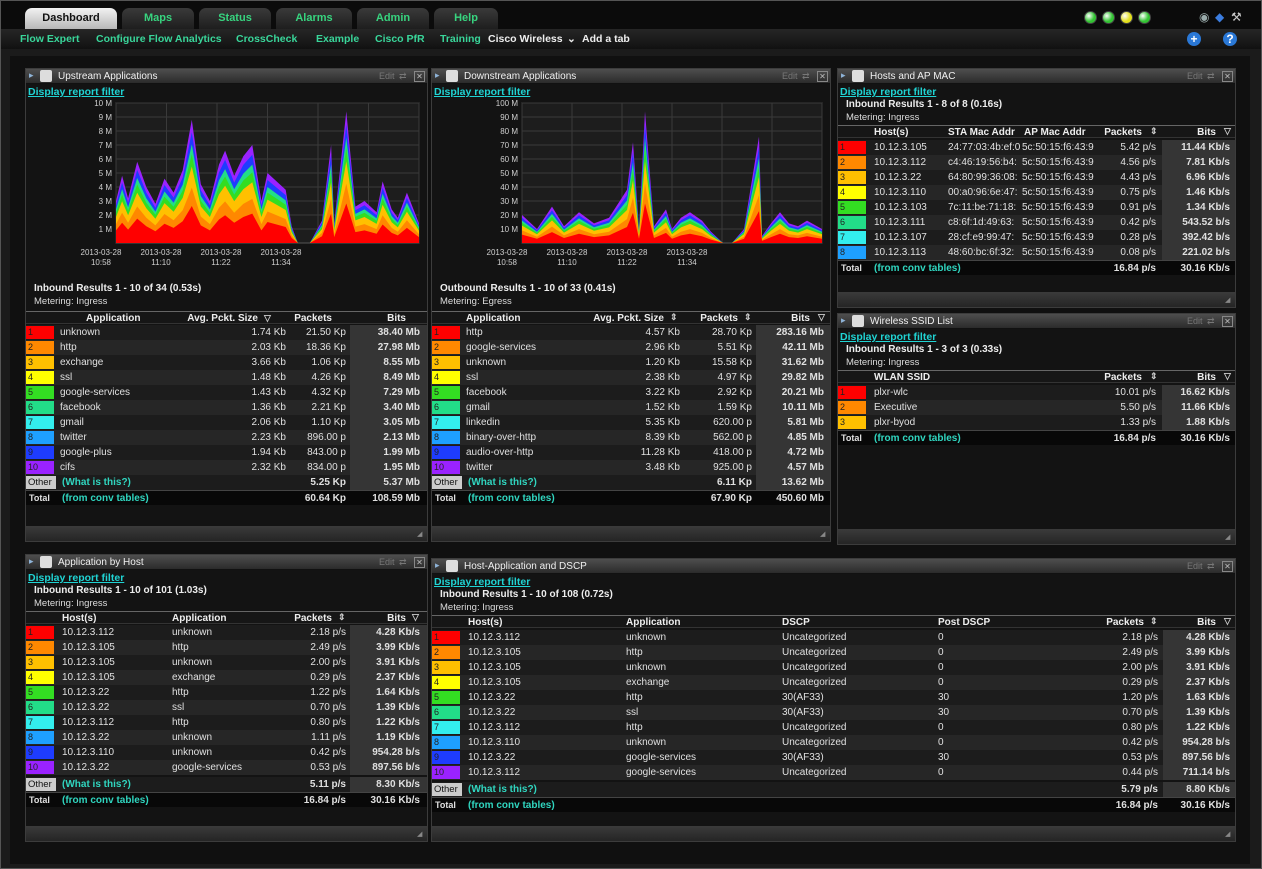  Describe the element at coordinates (631, 437) in the screenshot. I see `table-row: 8 binary-over-http 8.39 Kb 562.00 p 4.85 Mb` at that location.